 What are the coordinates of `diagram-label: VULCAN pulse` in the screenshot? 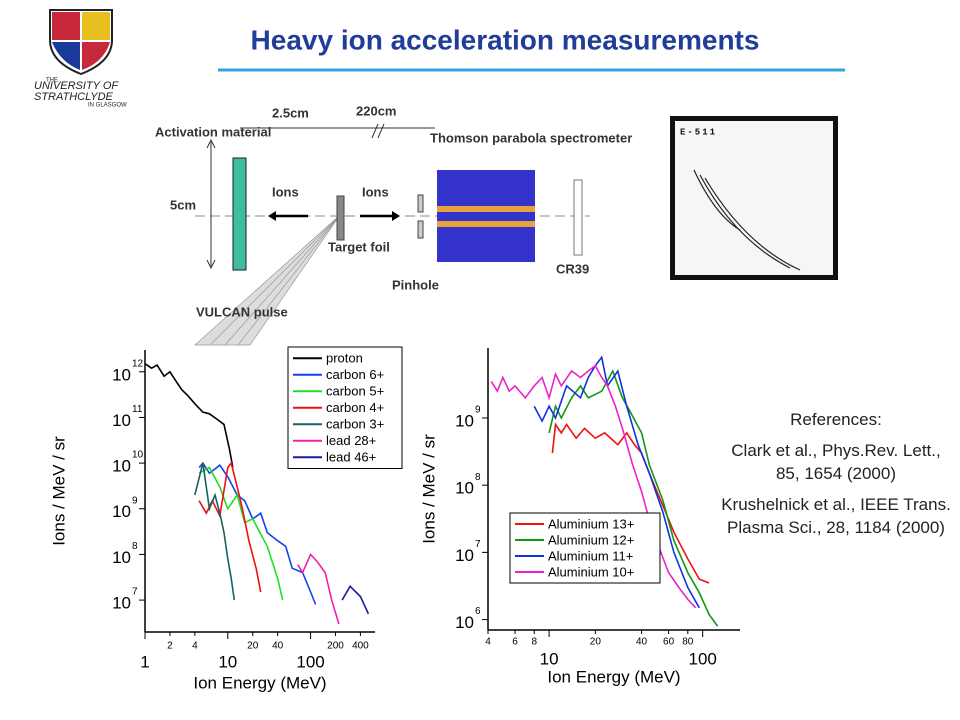 It's located at (242, 311).